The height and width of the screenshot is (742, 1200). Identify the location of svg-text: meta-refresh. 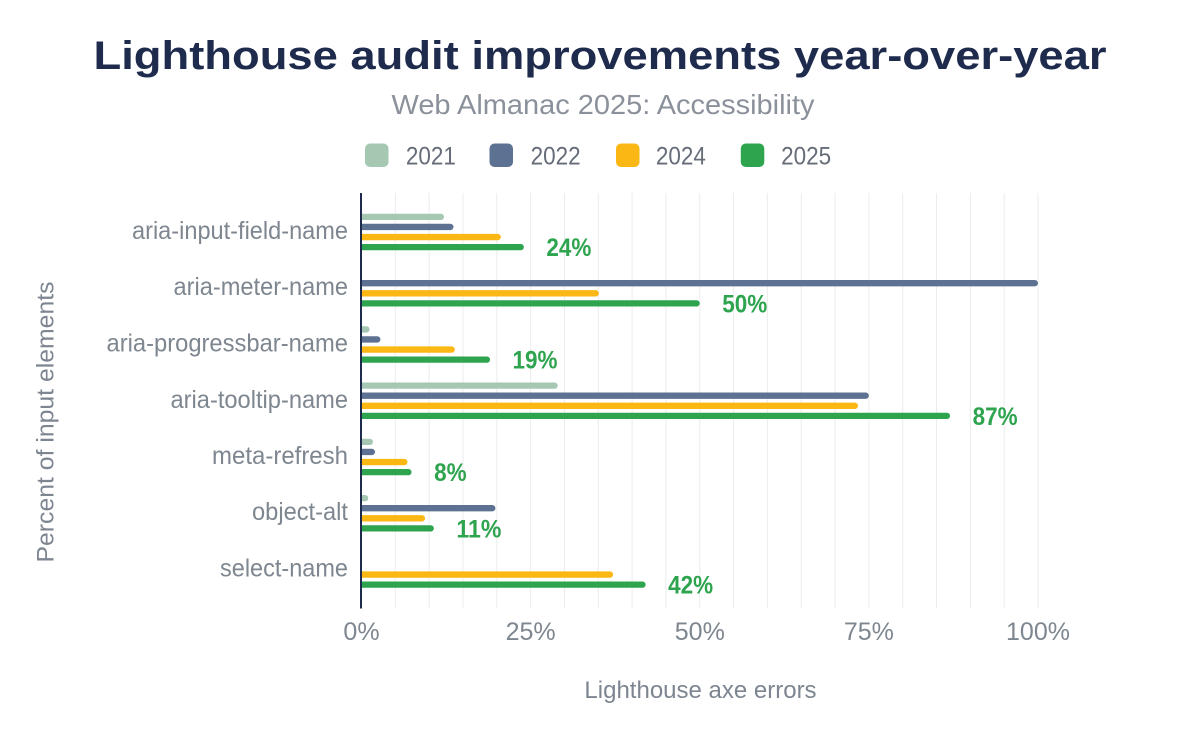
(280, 456).